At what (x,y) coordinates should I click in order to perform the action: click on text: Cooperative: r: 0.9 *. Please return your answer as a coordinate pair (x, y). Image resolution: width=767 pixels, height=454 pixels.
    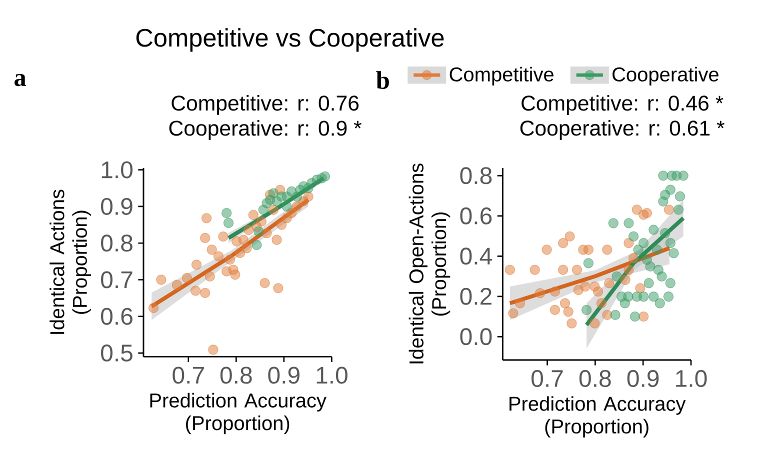
    Looking at the image, I should click on (265, 130).